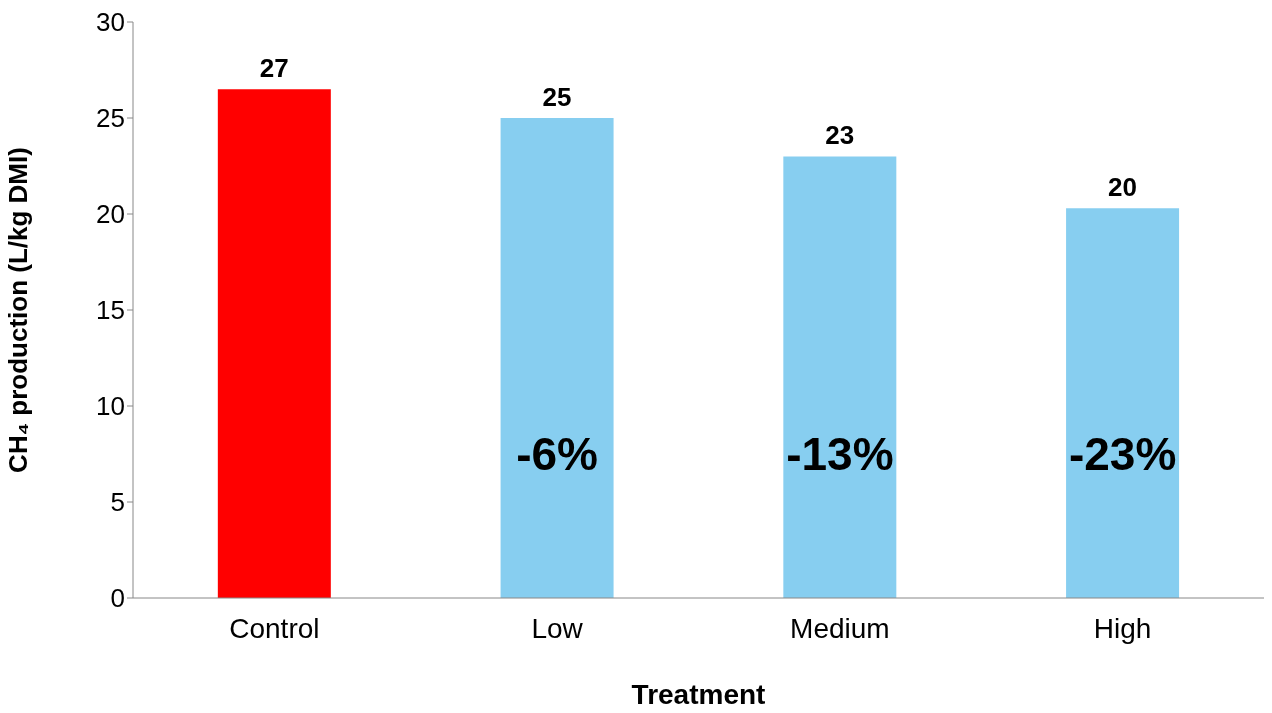 The image size is (1272, 713). I want to click on x-axis-title: Treatment, so click(698, 694).